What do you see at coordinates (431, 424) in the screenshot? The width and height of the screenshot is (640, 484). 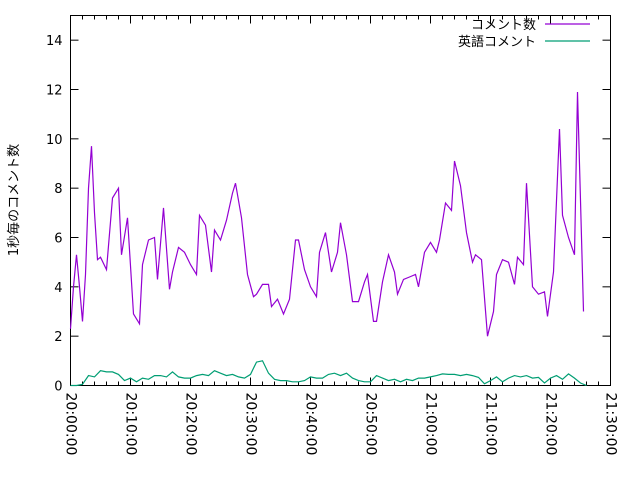 I see `x-tick-label: 21:00:00` at bounding box center [431, 424].